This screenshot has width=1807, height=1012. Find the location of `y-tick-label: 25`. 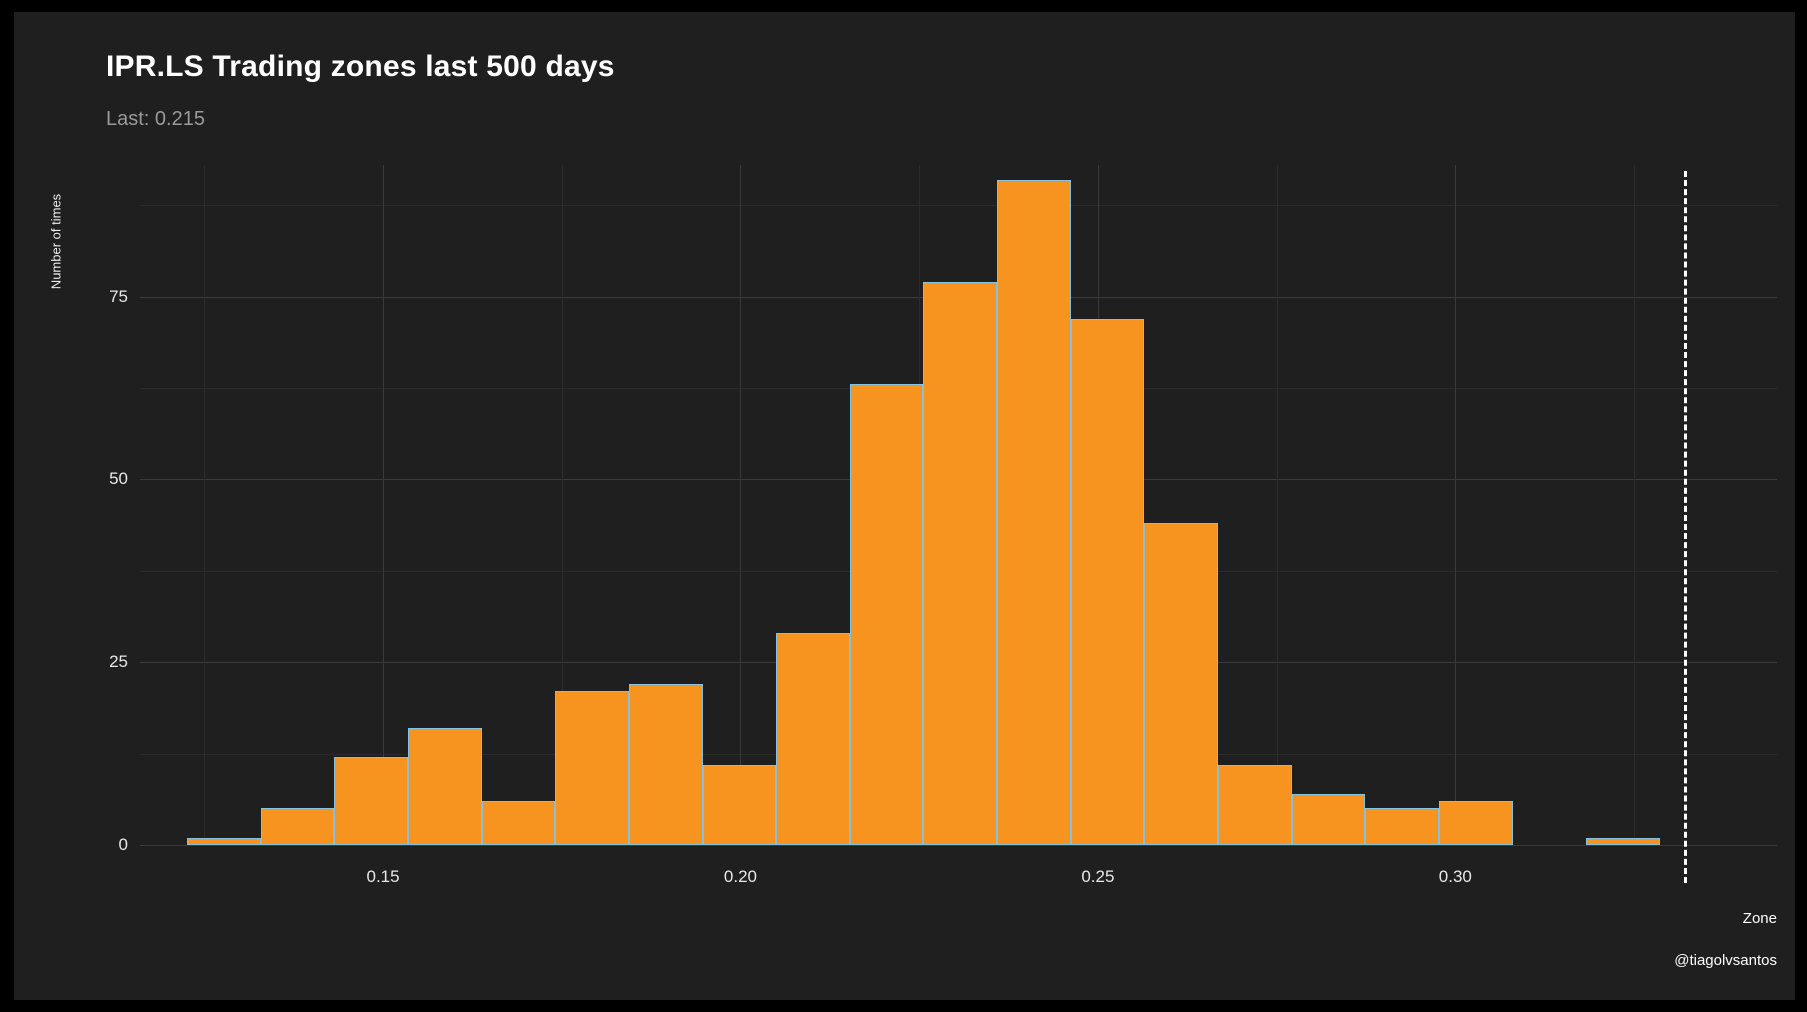

y-tick-label: 25 is located at coordinates (118, 662).